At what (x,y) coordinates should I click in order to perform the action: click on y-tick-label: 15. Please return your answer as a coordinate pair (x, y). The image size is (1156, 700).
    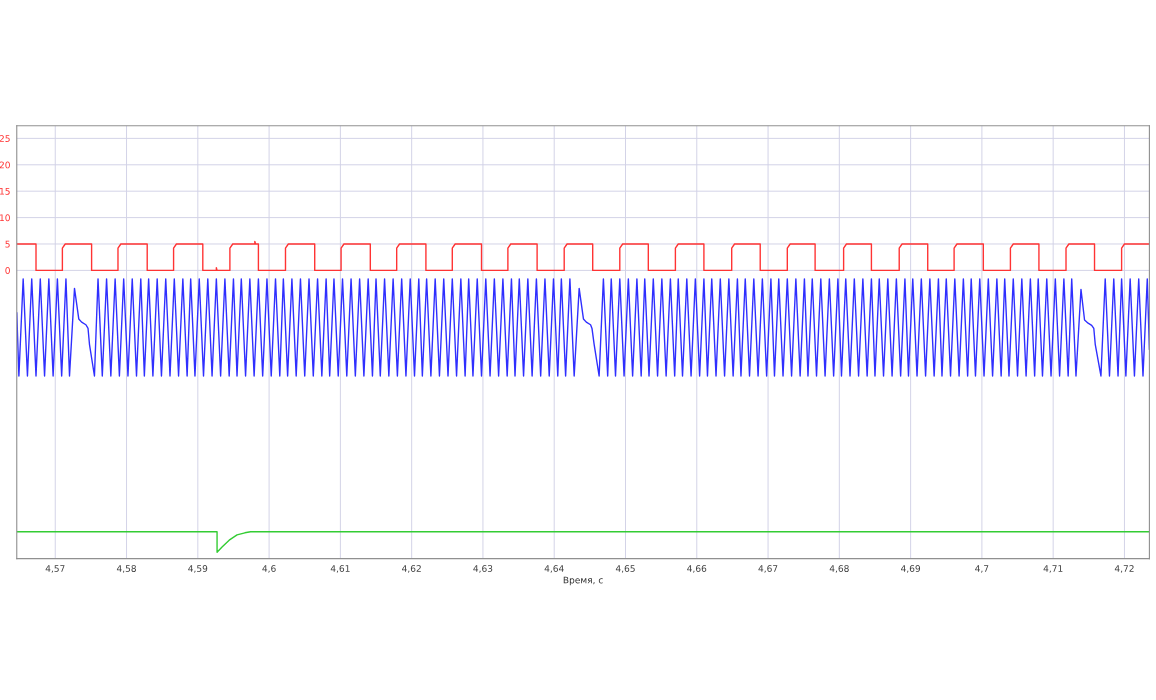
    Looking at the image, I should click on (5, 191).